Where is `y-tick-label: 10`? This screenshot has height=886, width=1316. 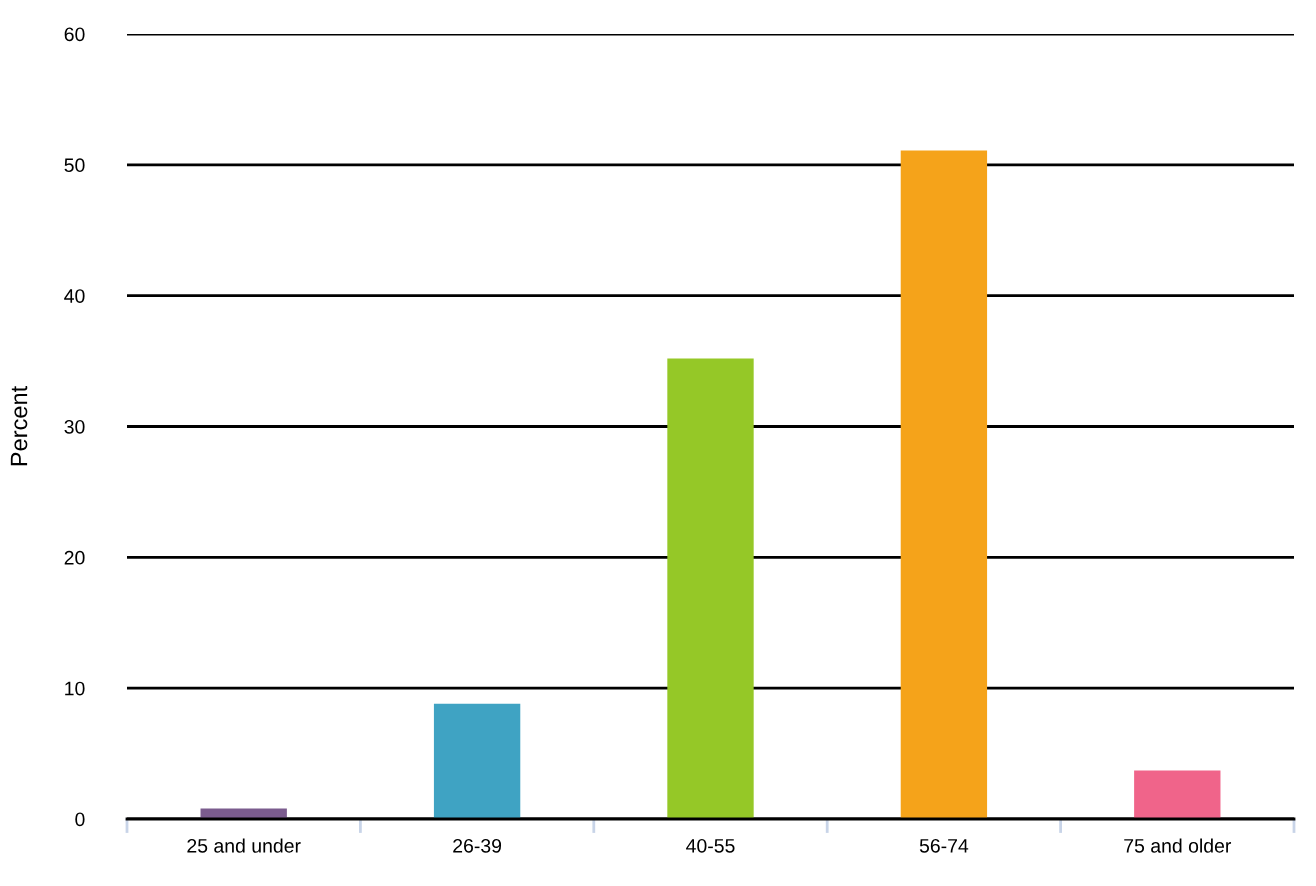
y-tick-label: 10 is located at coordinates (75, 688).